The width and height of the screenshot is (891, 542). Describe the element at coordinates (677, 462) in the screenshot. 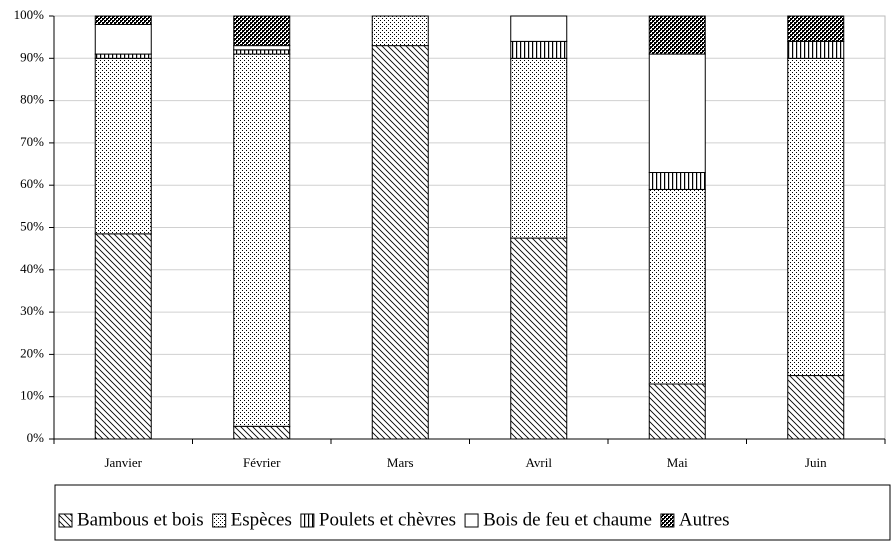

I see `x-tick-label: Mai` at that location.